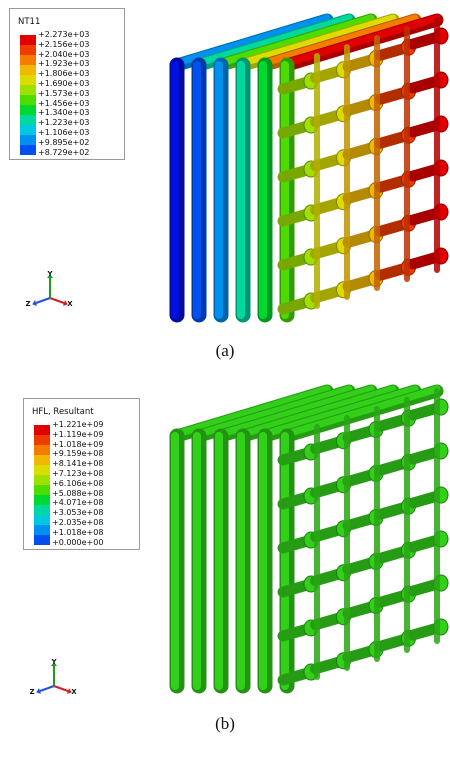 The height and width of the screenshot is (758, 450). I want to click on legend-tick-label: +1.340e+03, so click(64, 113).